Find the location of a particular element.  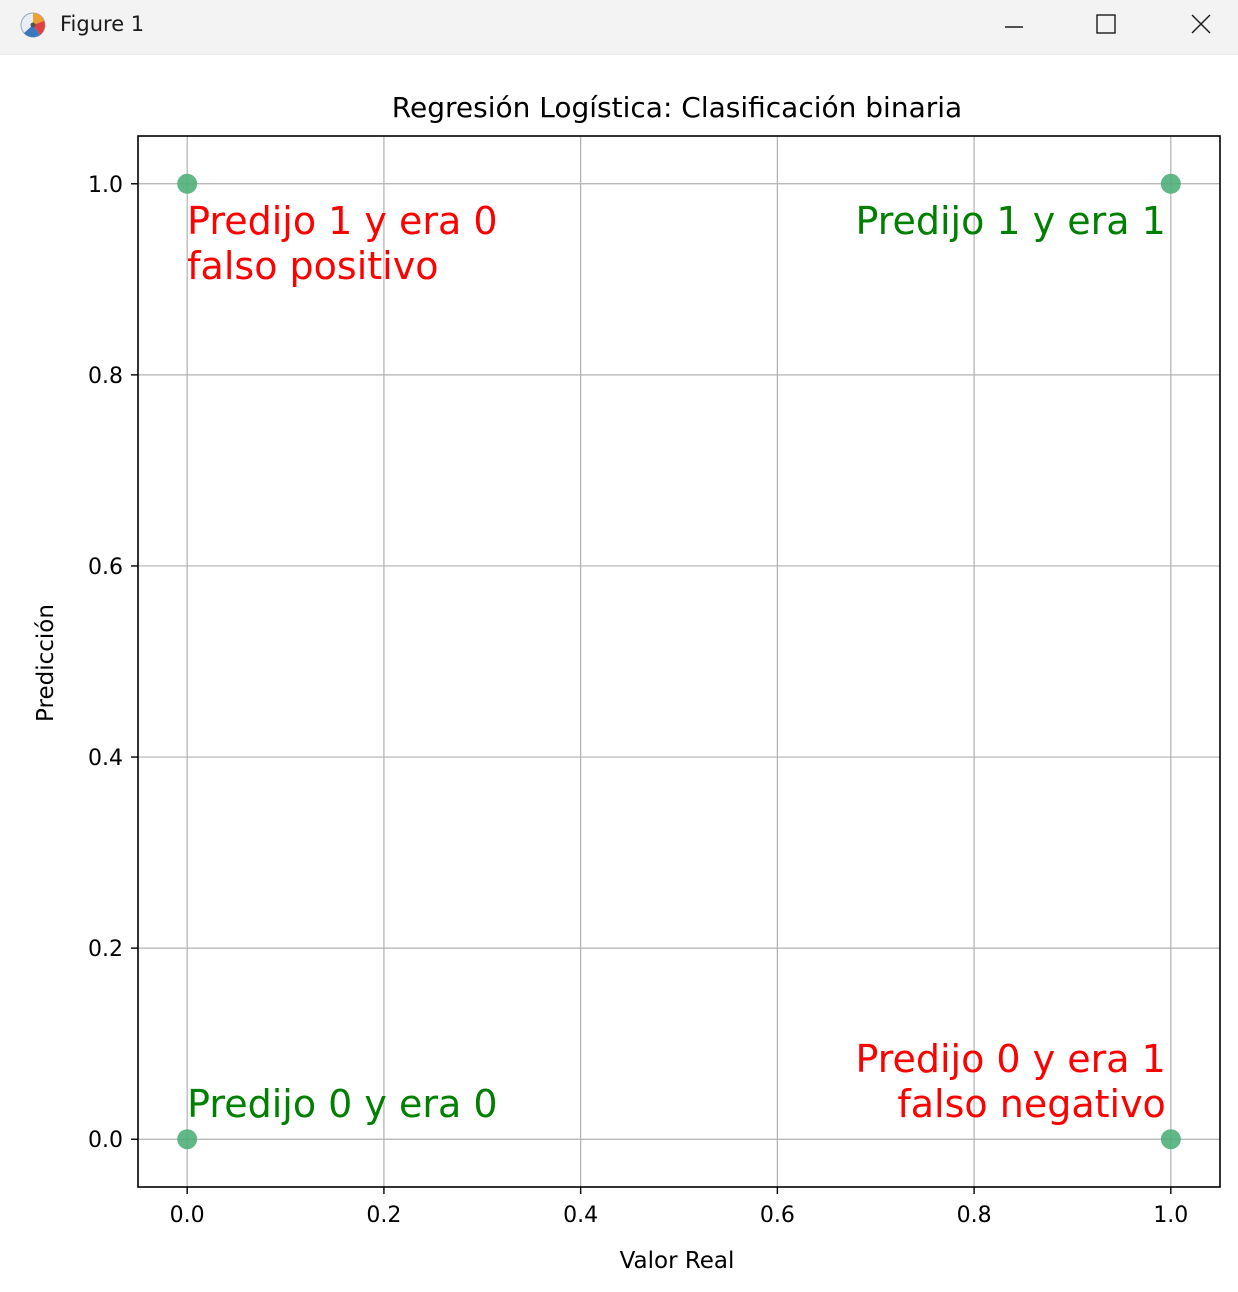

annotation-label: Predijo 0 y era 0 is located at coordinates (342, 1104).